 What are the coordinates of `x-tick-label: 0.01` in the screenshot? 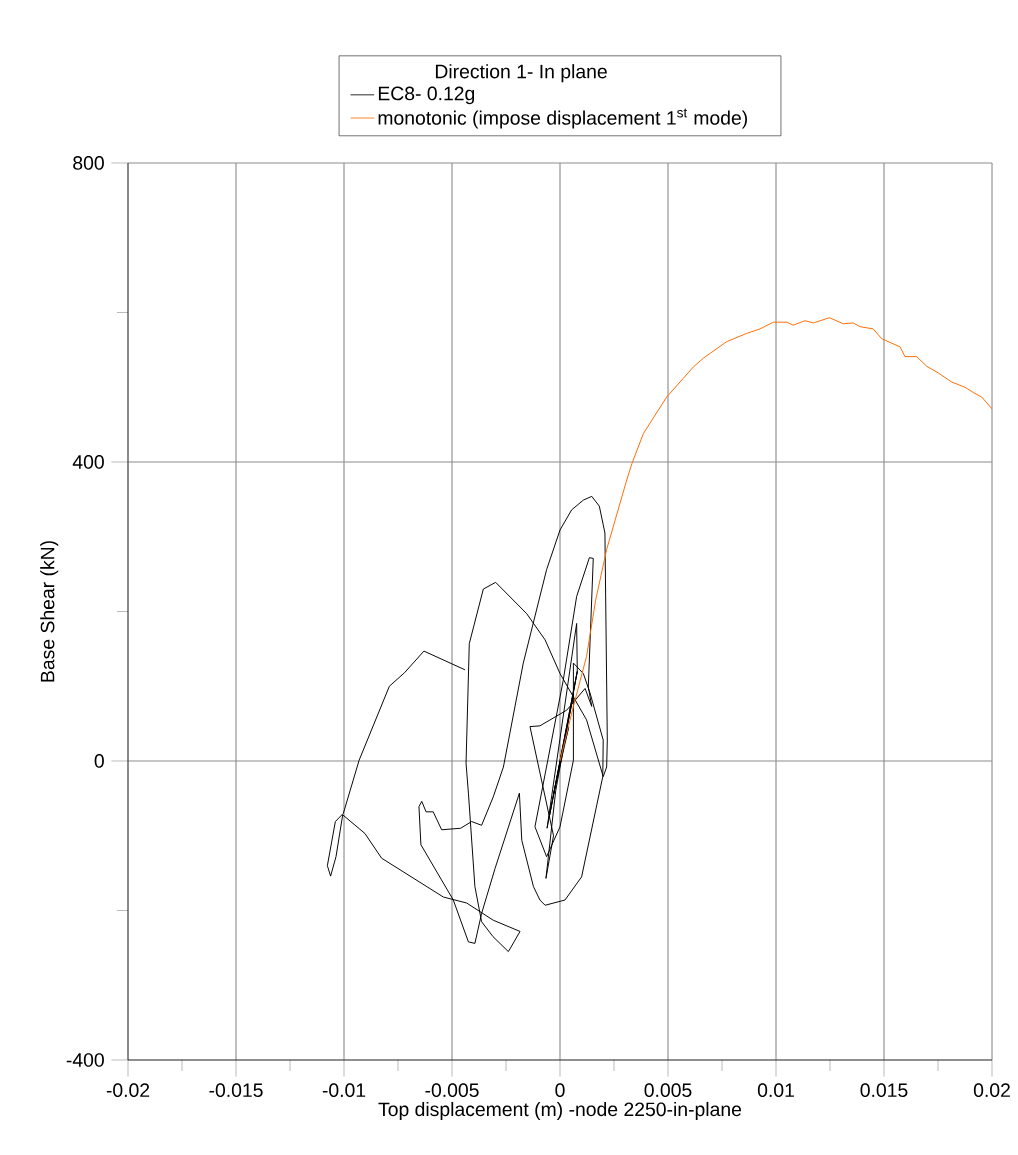 It's located at (775, 1090).